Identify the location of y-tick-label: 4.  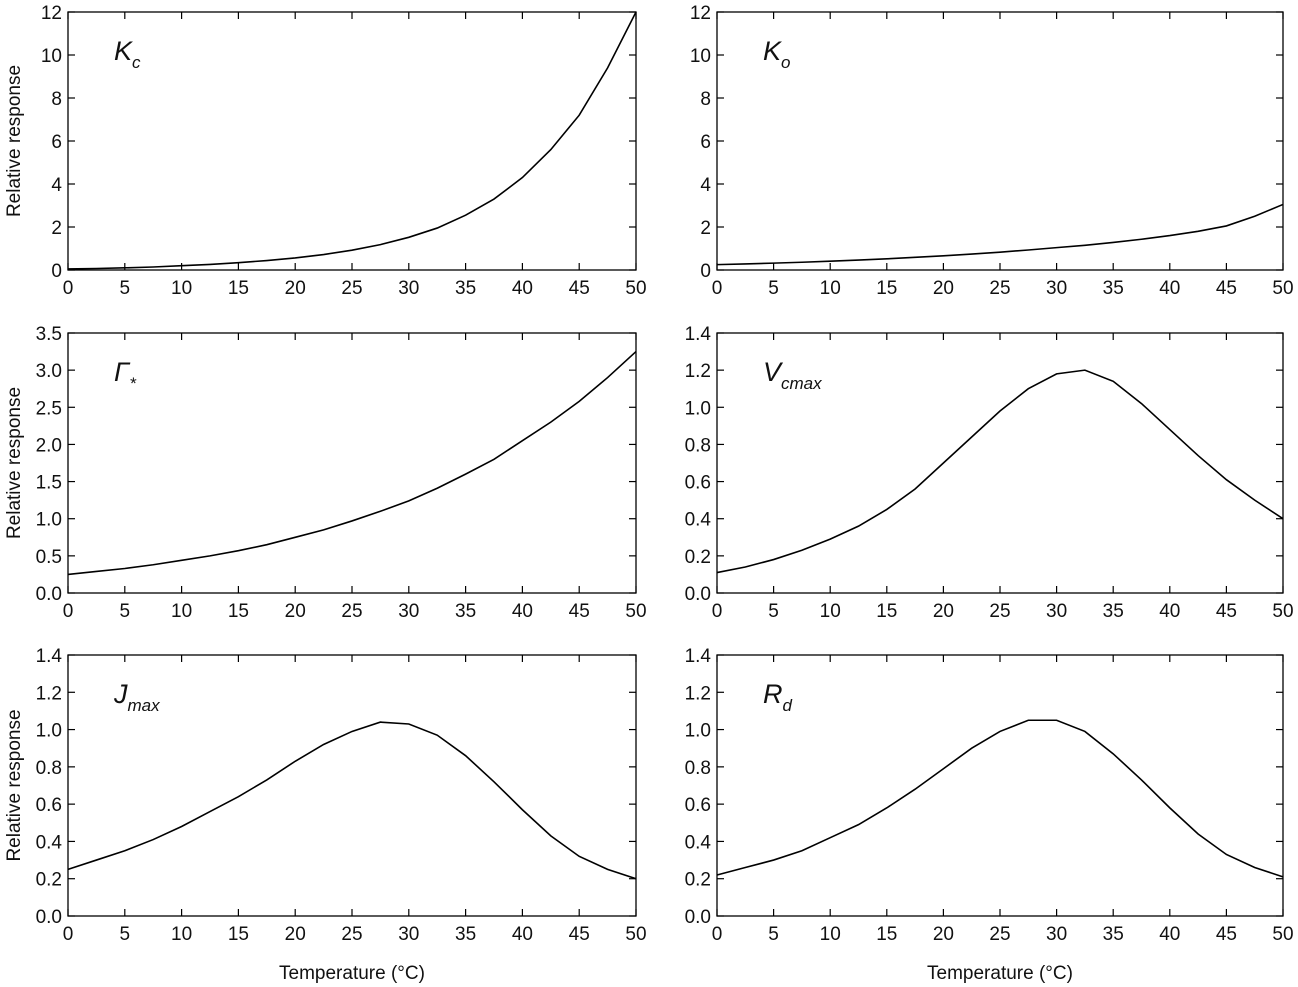
(56, 185).